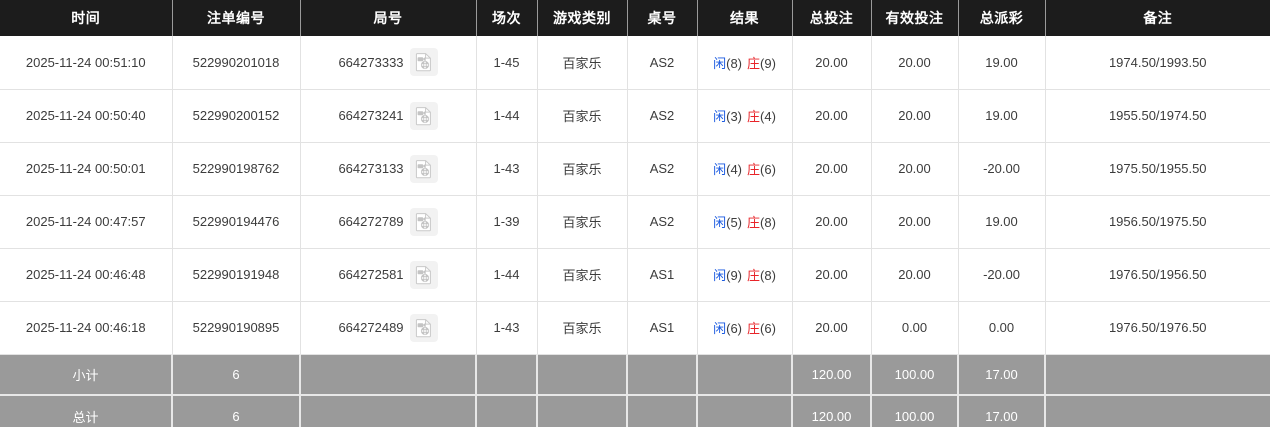 This screenshot has height=427, width=1270. Describe the element at coordinates (745, 328) in the screenshot. I see `cell-result: 闲(6) 庄(6)` at that location.